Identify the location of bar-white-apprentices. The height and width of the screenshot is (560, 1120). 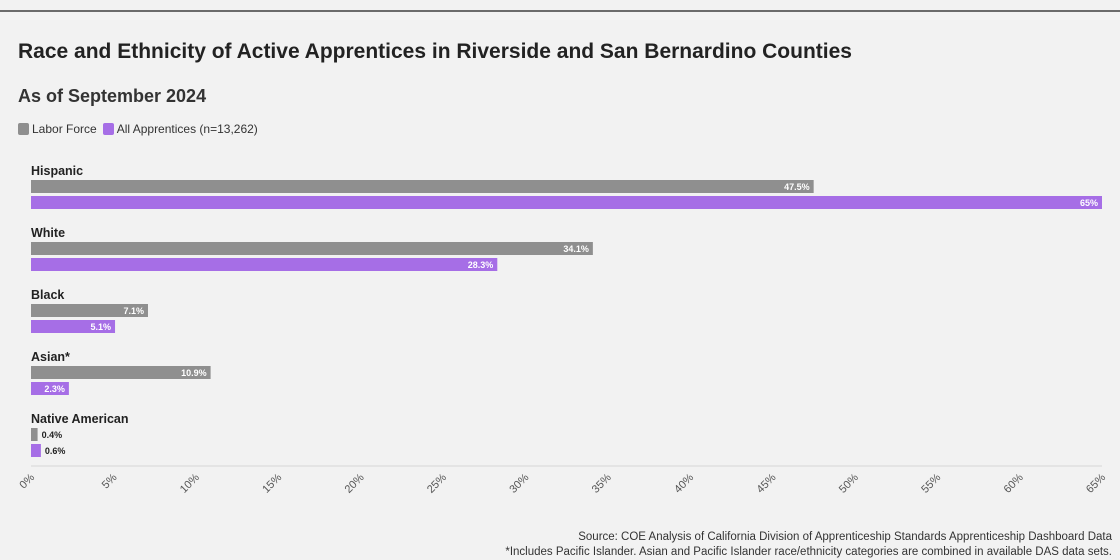
(264, 264).